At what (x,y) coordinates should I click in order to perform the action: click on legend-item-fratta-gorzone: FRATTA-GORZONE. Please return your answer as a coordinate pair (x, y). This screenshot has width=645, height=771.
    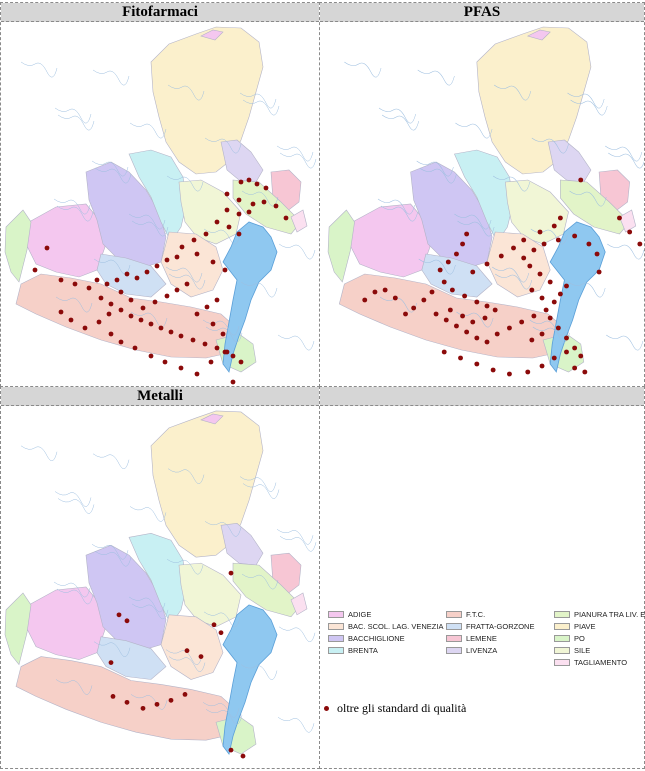
    Looking at the image, I should click on (490, 626).